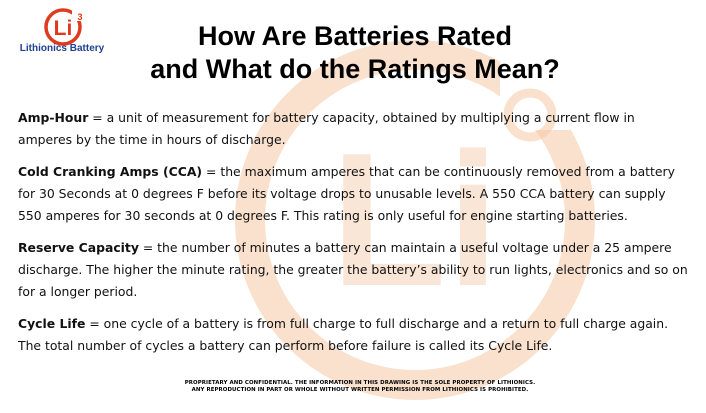 This screenshot has width=706, height=413. What do you see at coordinates (52, 323) in the screenshot?
I see `term-cycle-life: Cycle Life` at bounding box center [52, 323].